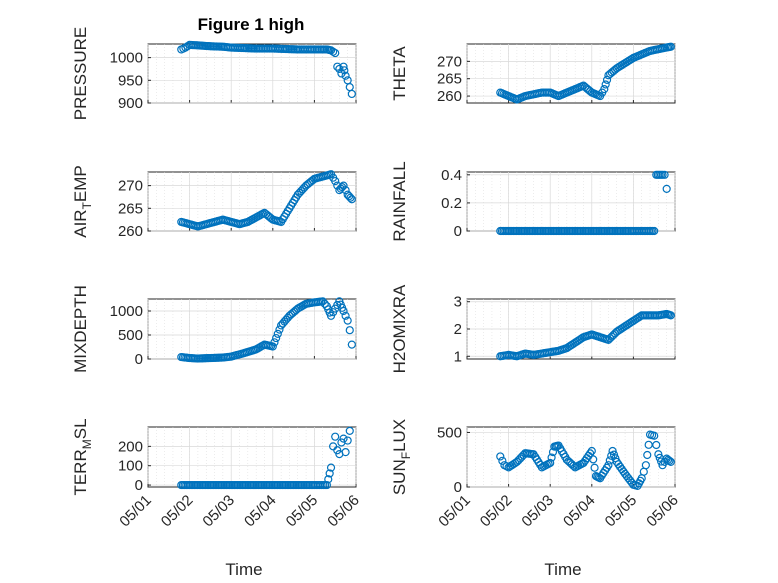 The width and height of the screenshot is (778, 583). I want to click on subplot-air-temp: 260 265 270 AIRTEMP, so click(214, 202).